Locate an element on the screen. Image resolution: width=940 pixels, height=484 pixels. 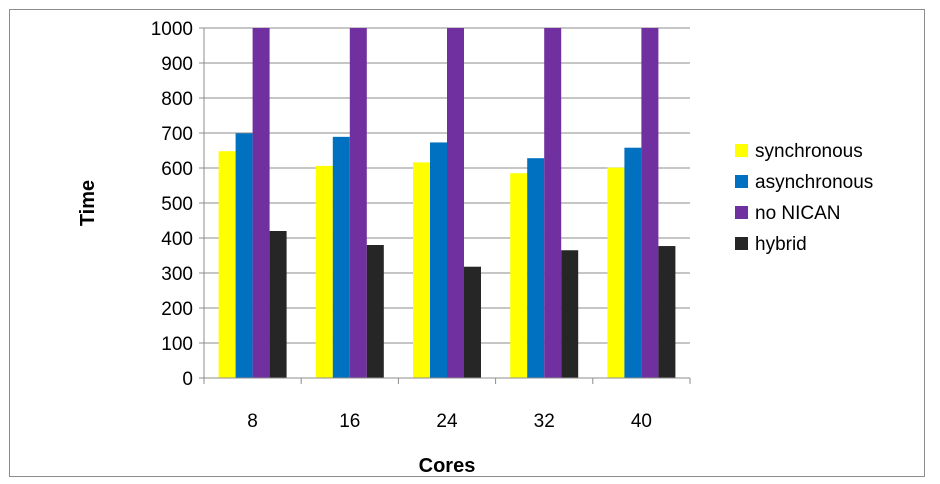
y-tick-label: 0 is located at coordinates (187, 379).